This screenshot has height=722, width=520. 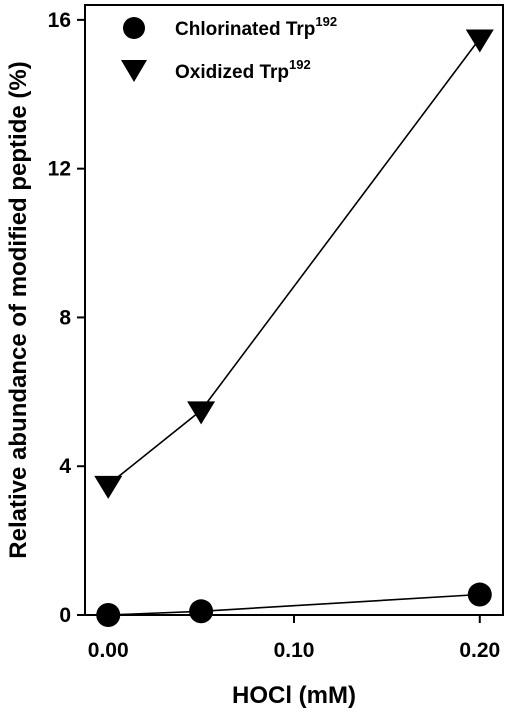 I want to click on legend: Chlorinated Trp192 Oxidized Trp192, so click(x=229, y=48).